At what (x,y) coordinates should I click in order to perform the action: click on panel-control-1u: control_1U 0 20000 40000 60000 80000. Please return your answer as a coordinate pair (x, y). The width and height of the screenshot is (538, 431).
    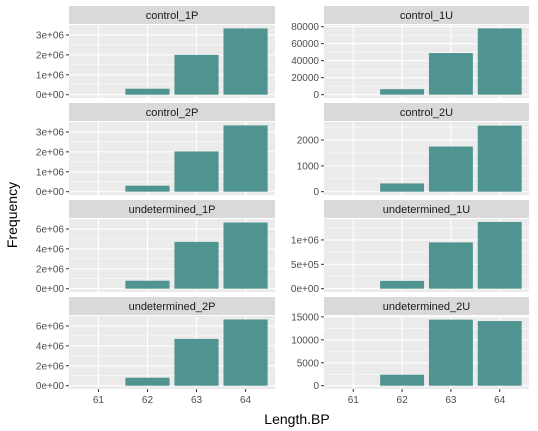
    Looking at the image, I should click on (410, 53).